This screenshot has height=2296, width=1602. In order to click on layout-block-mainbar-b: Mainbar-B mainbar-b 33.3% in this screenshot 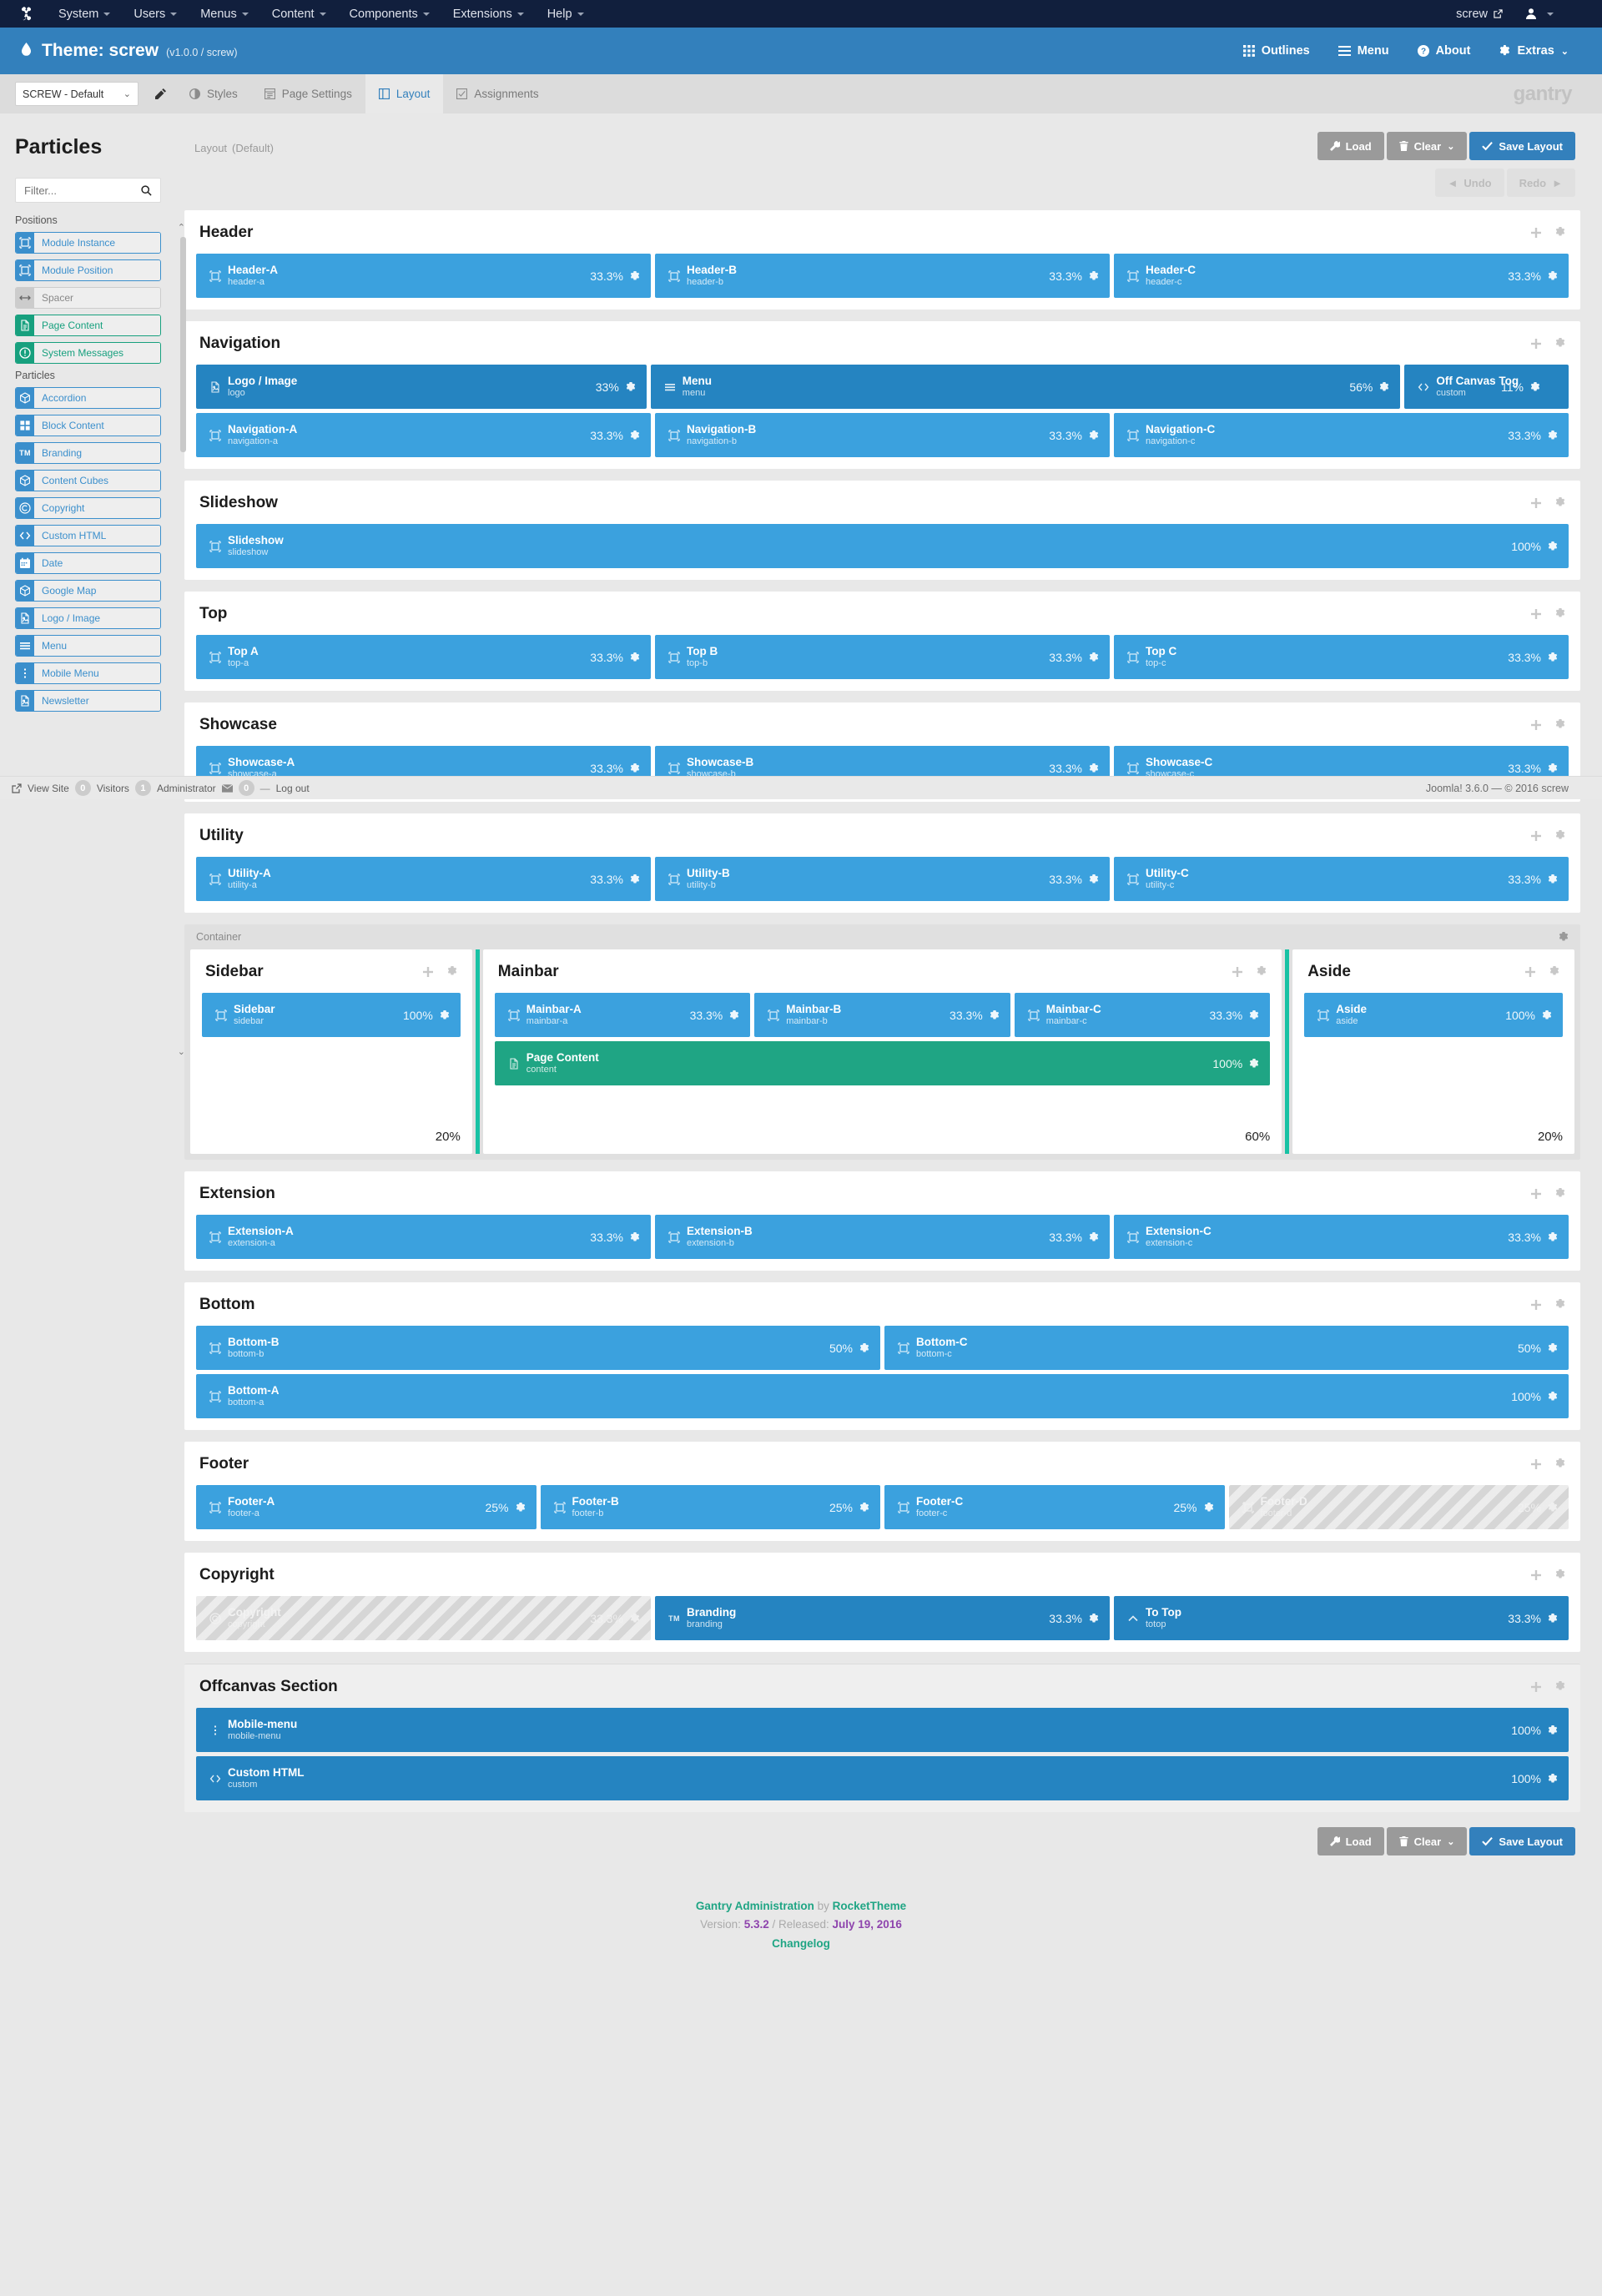, I will do `click(882, 1015)`.